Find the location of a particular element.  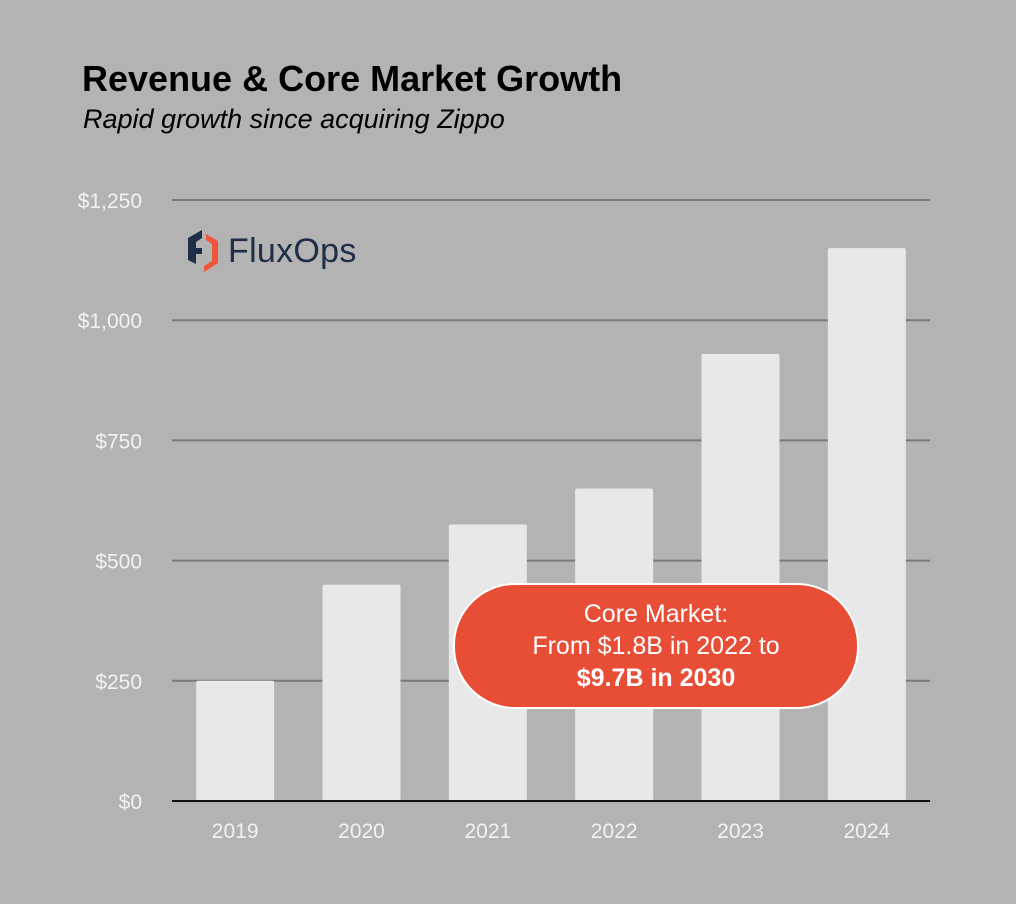

y-tick-label: $1,000 is located at coordinates (110, 321).